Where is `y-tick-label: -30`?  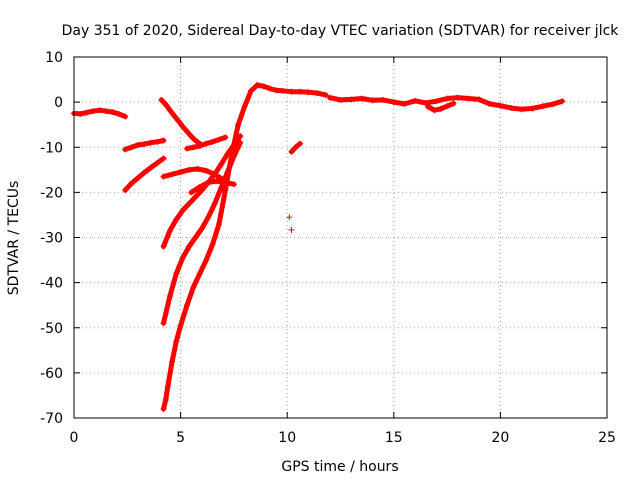 y-tick-label: -30 is located at coordinates (51, 239).